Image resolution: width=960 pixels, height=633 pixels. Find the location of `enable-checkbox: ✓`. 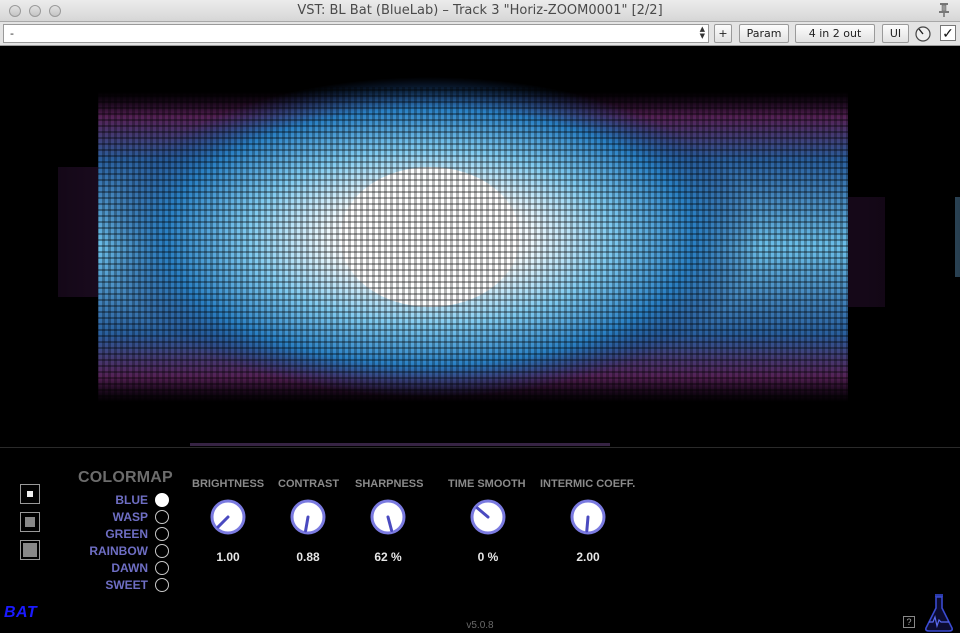

enable-checkbox: ✓ is located at coordinates (948, 33).